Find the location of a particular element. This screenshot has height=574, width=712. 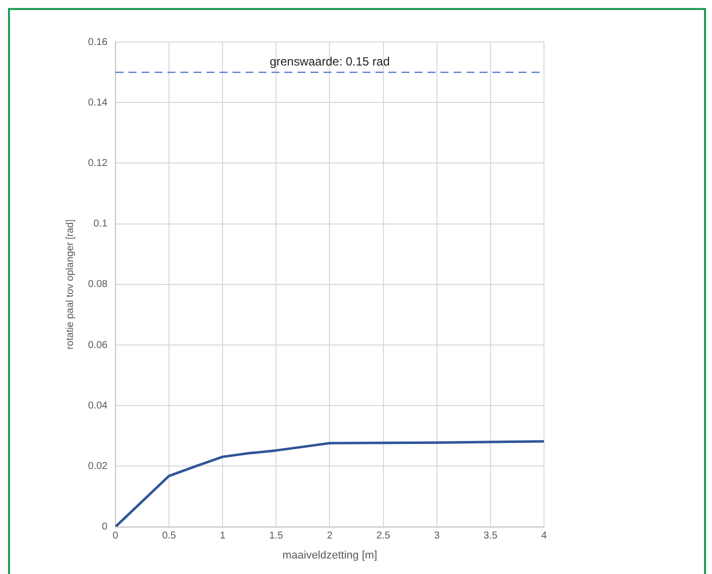

y-tick-label: 0.1 is located at coordinates (101, 224).